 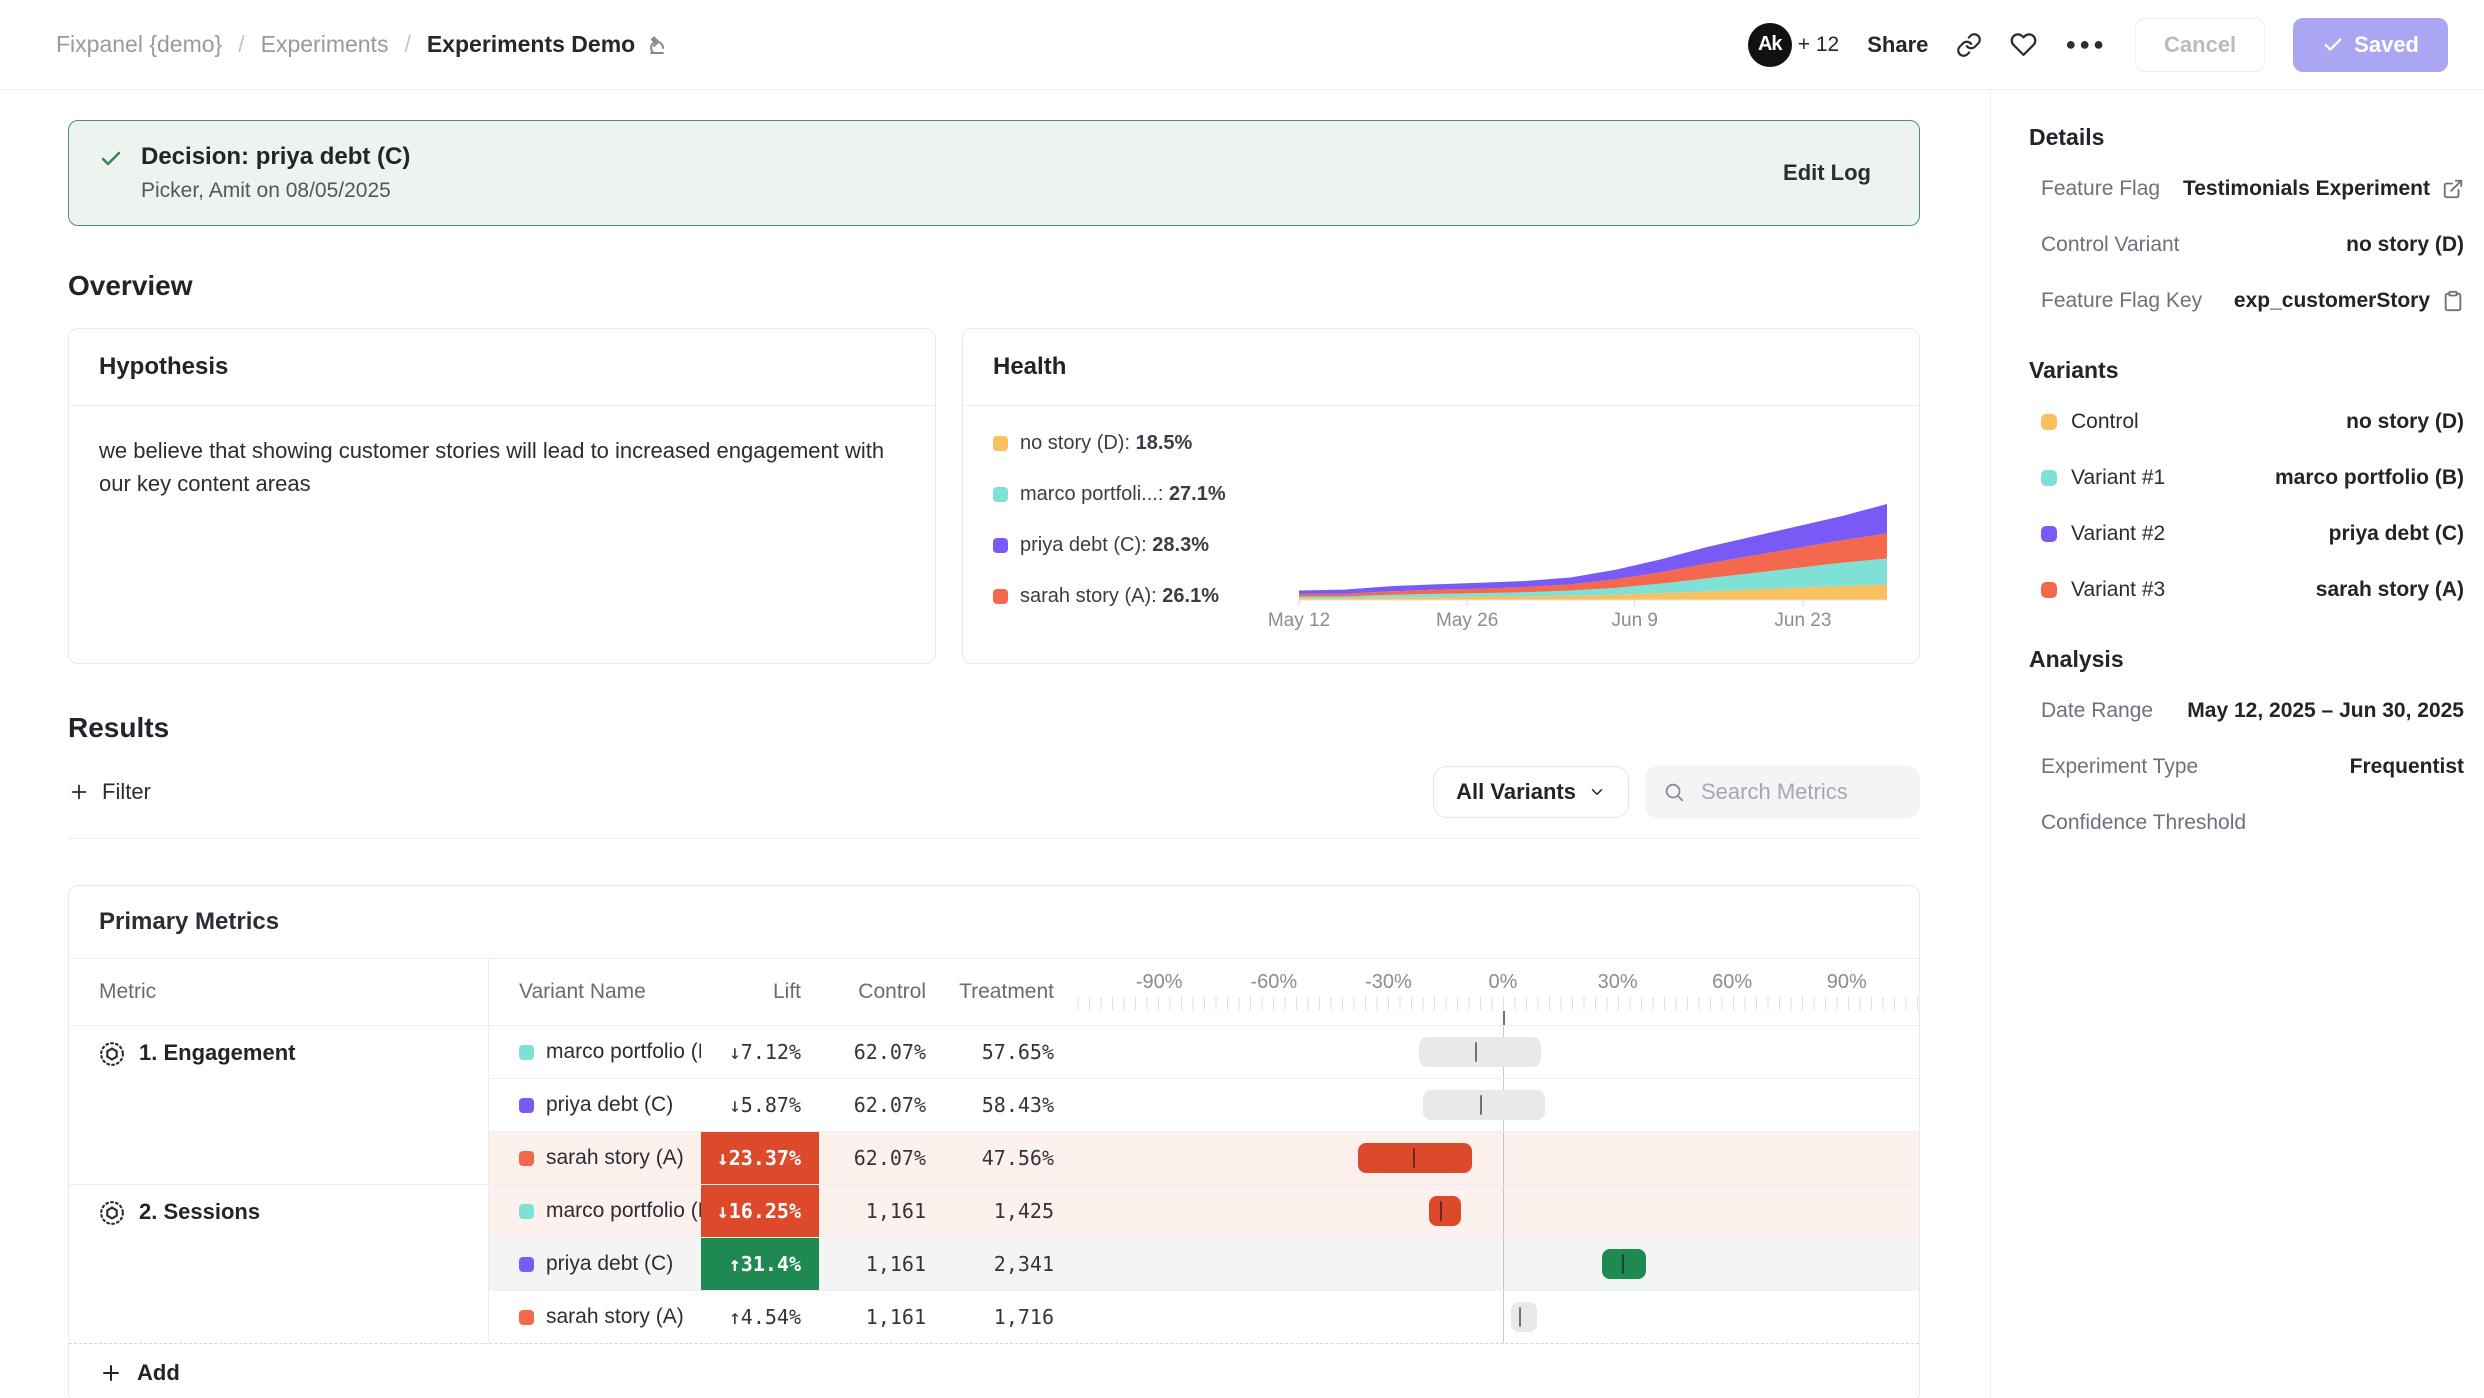 I want to click on breadcrumb-experiments: Experiments, so click(x=324, y=44).